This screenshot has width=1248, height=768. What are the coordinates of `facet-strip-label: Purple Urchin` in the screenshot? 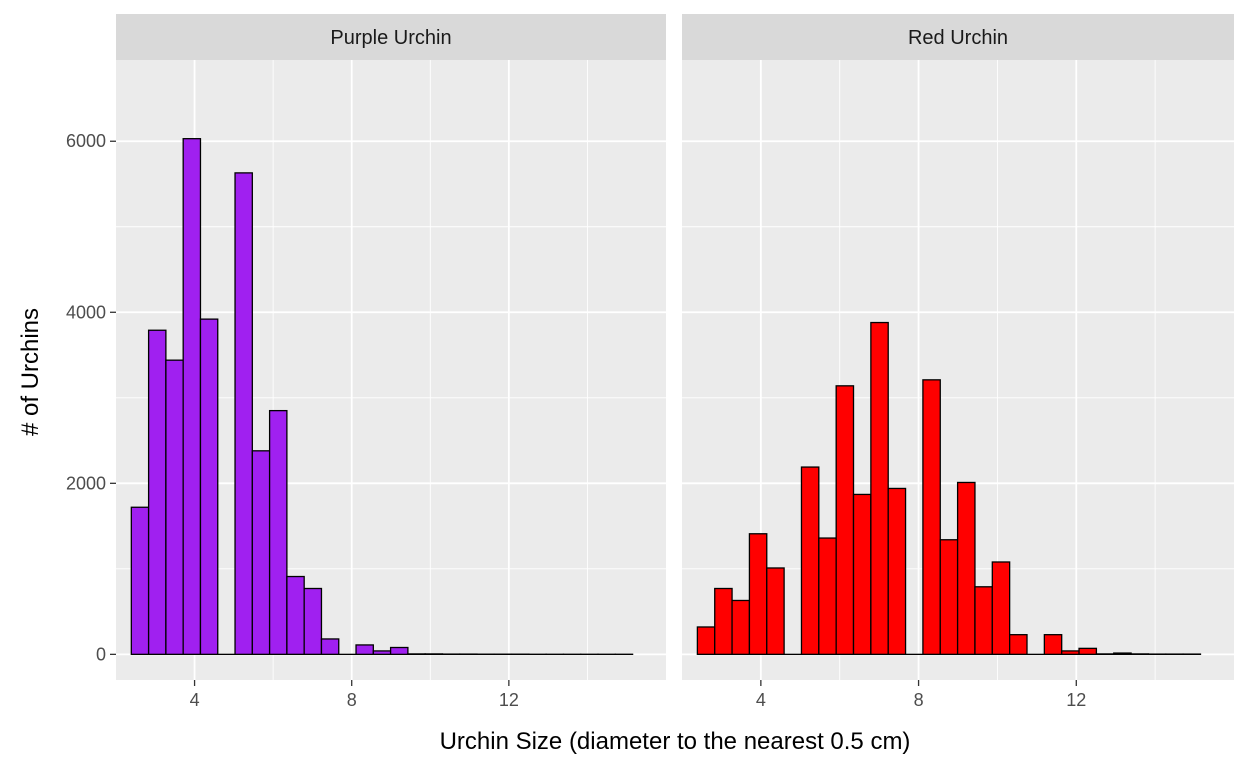 It's located at (390, 38).